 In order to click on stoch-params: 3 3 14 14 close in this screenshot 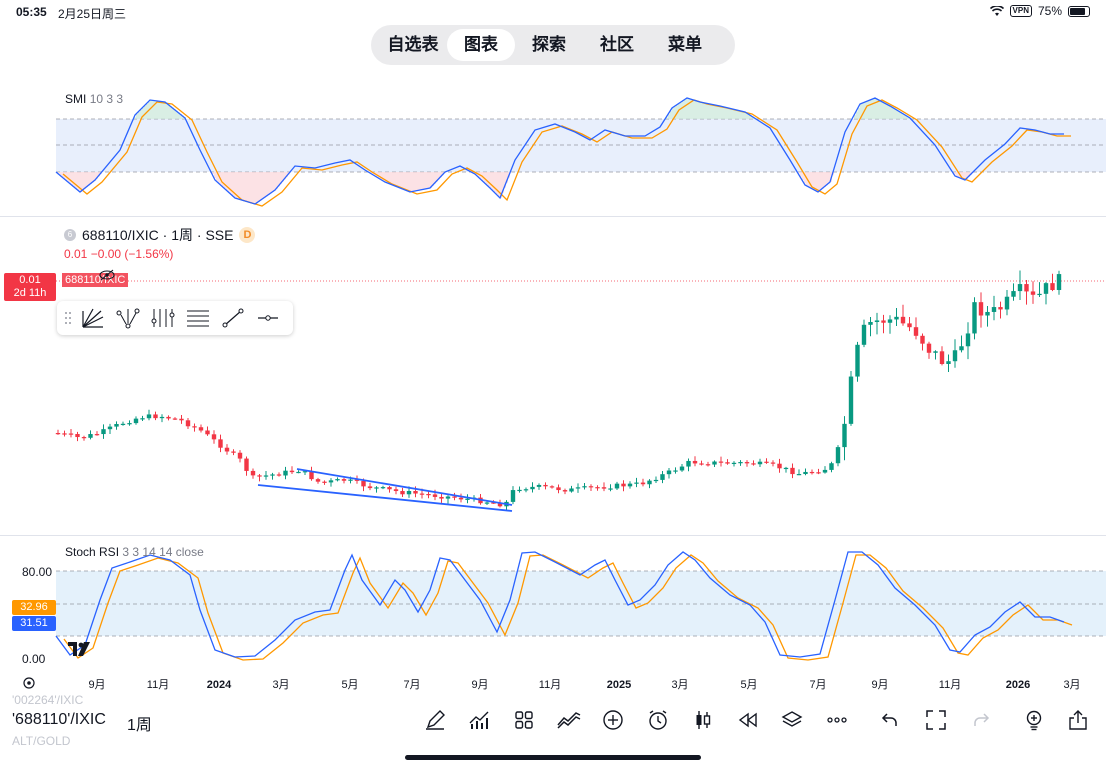, I will do `click(163, 552)`.